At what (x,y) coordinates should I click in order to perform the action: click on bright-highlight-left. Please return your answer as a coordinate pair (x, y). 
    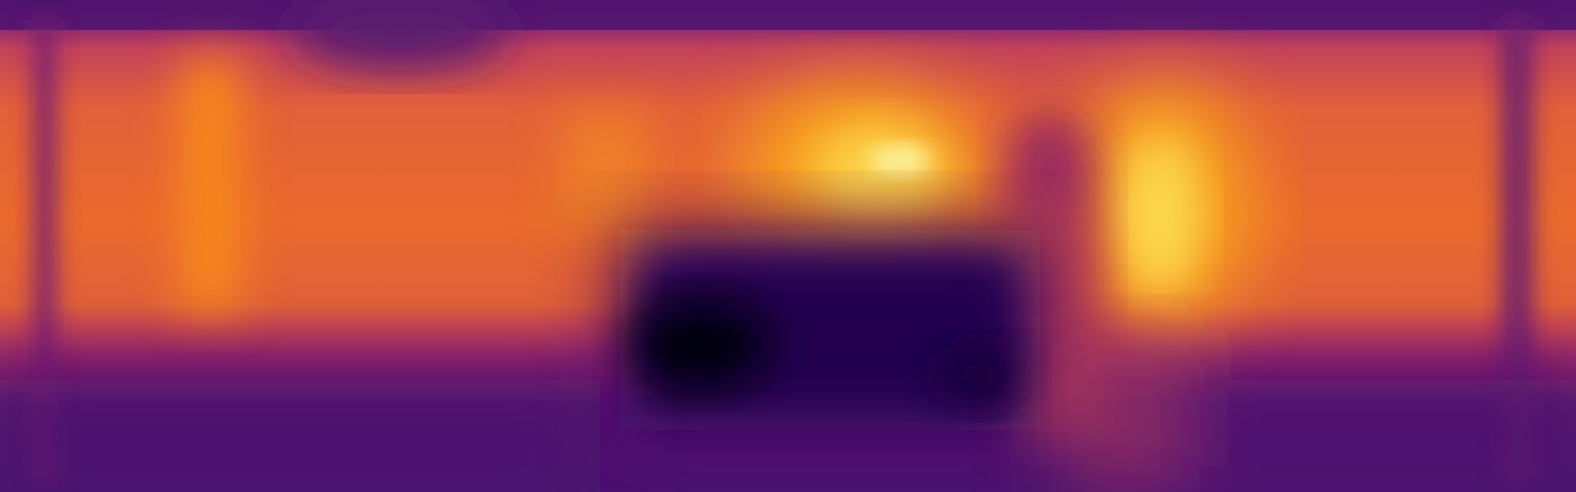
    Looking at the image, I should click on (860, 170).